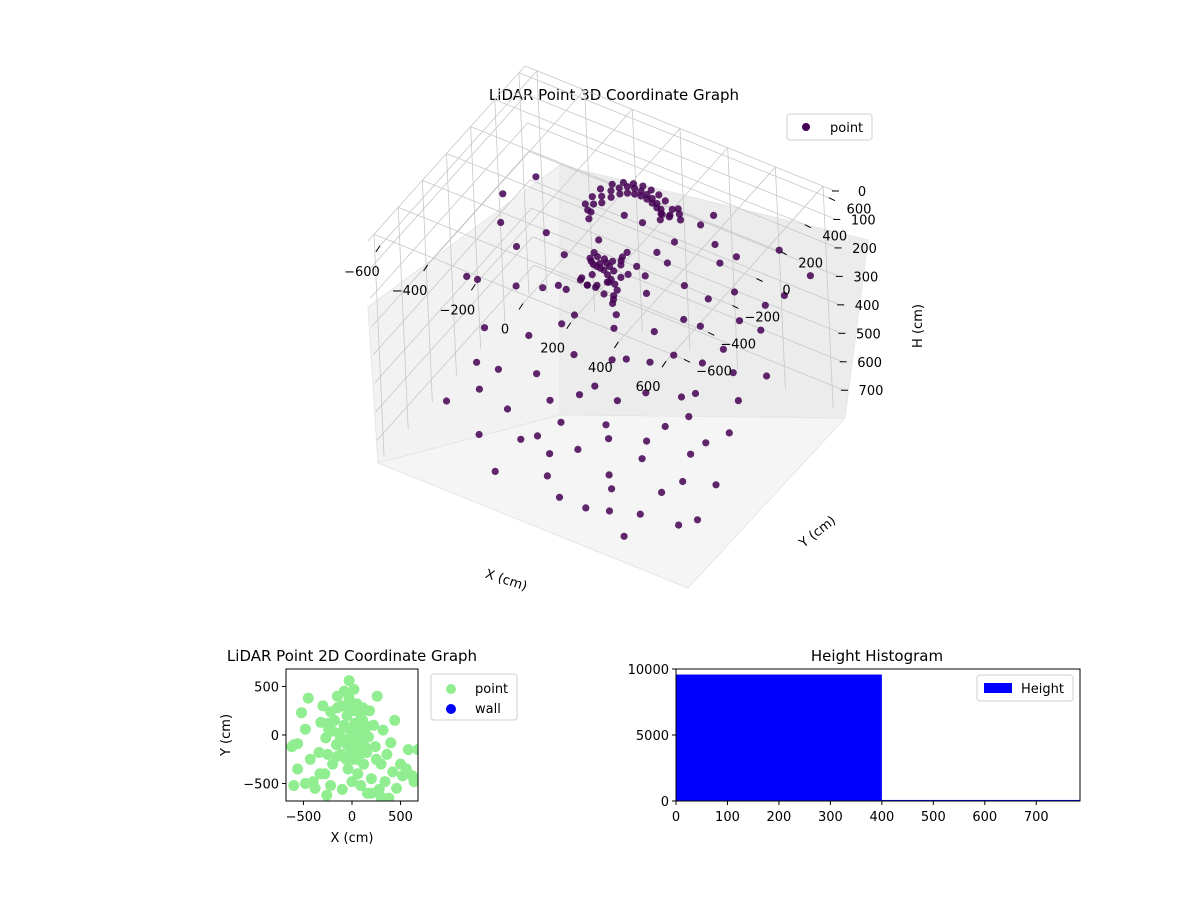 This screenshot has width=1200, height=900. I want to click on tick-label-x-3d: 400, so click(600, 368).